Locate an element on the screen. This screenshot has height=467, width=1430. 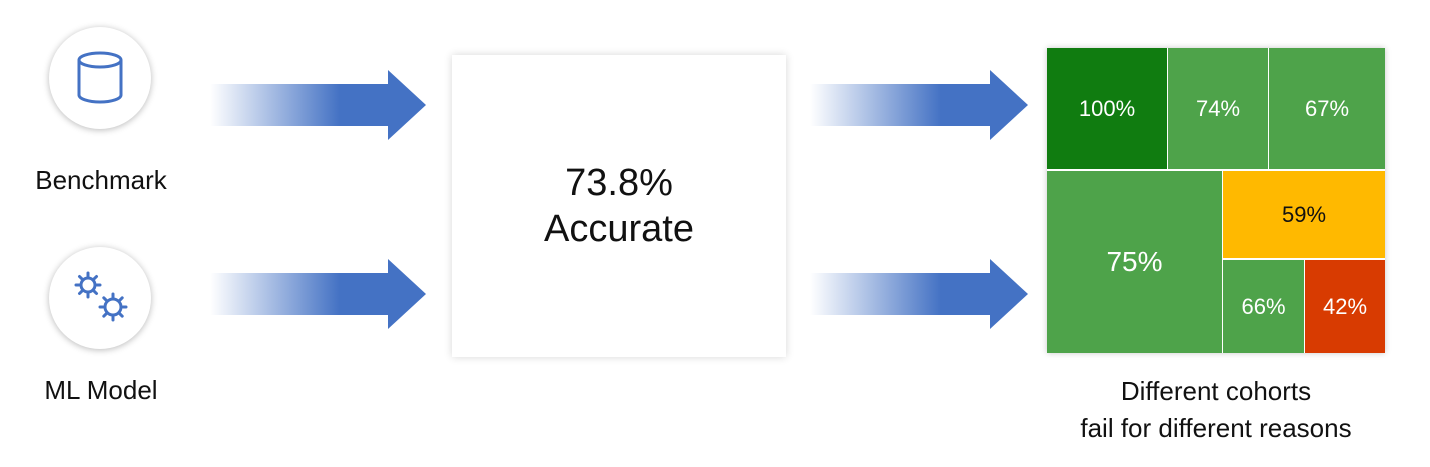
cohort-caption-line2: fail for different reasons is located at coordinates (1216, 428).